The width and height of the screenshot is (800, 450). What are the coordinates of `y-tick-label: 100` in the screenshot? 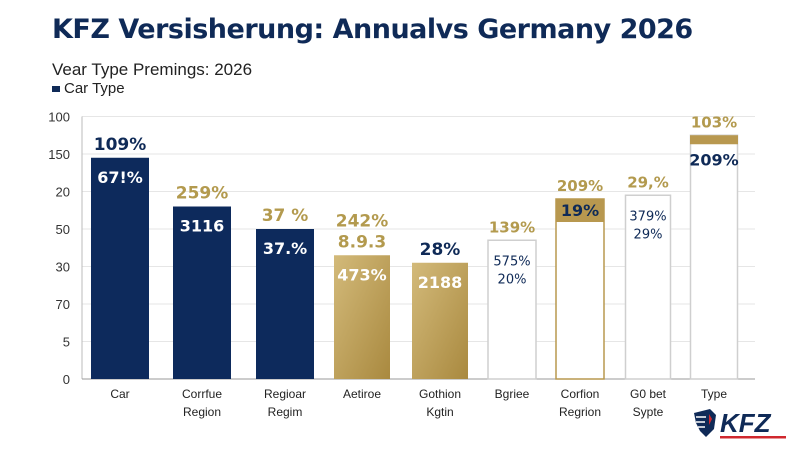 It's located at (59, 117).